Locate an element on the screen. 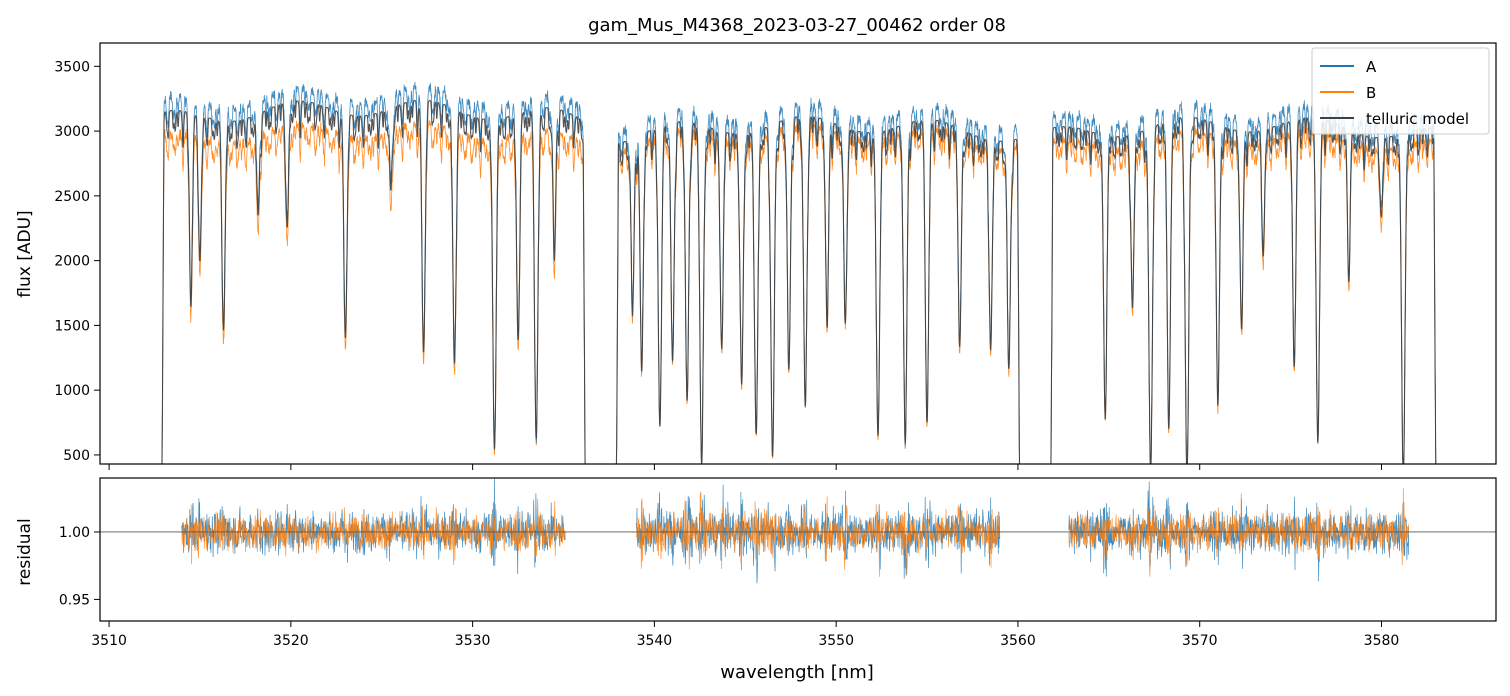  flux-y-tick-label: 1500 is located at coordinates (72, 326).